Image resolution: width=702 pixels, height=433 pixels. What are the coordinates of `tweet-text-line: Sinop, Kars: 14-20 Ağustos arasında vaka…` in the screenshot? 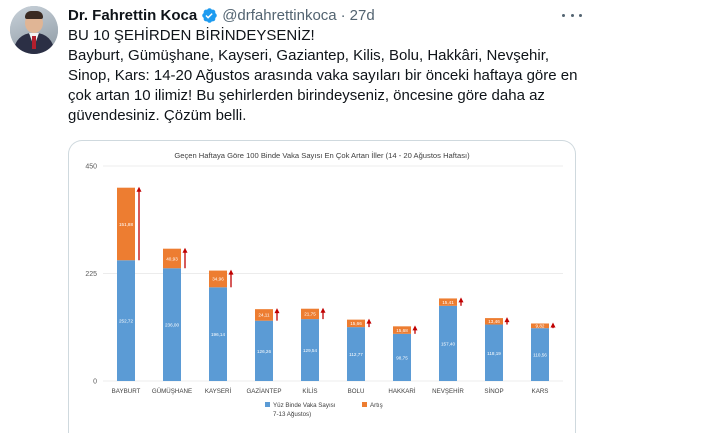 It's located at (323, 75).